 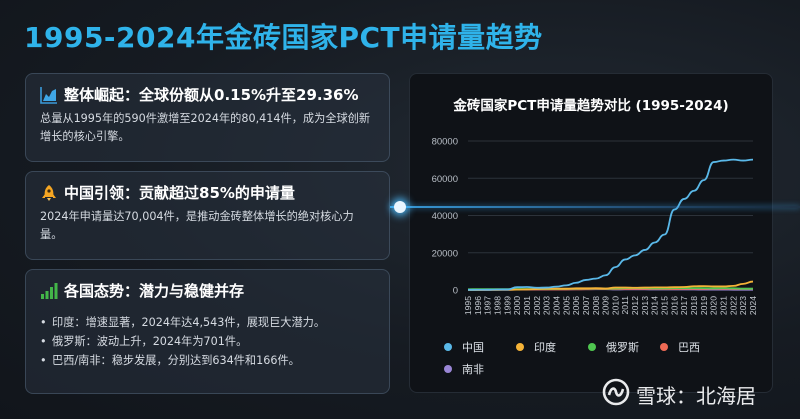 I want to click on x-tick-label: 2006, so click(x=576, y=305).